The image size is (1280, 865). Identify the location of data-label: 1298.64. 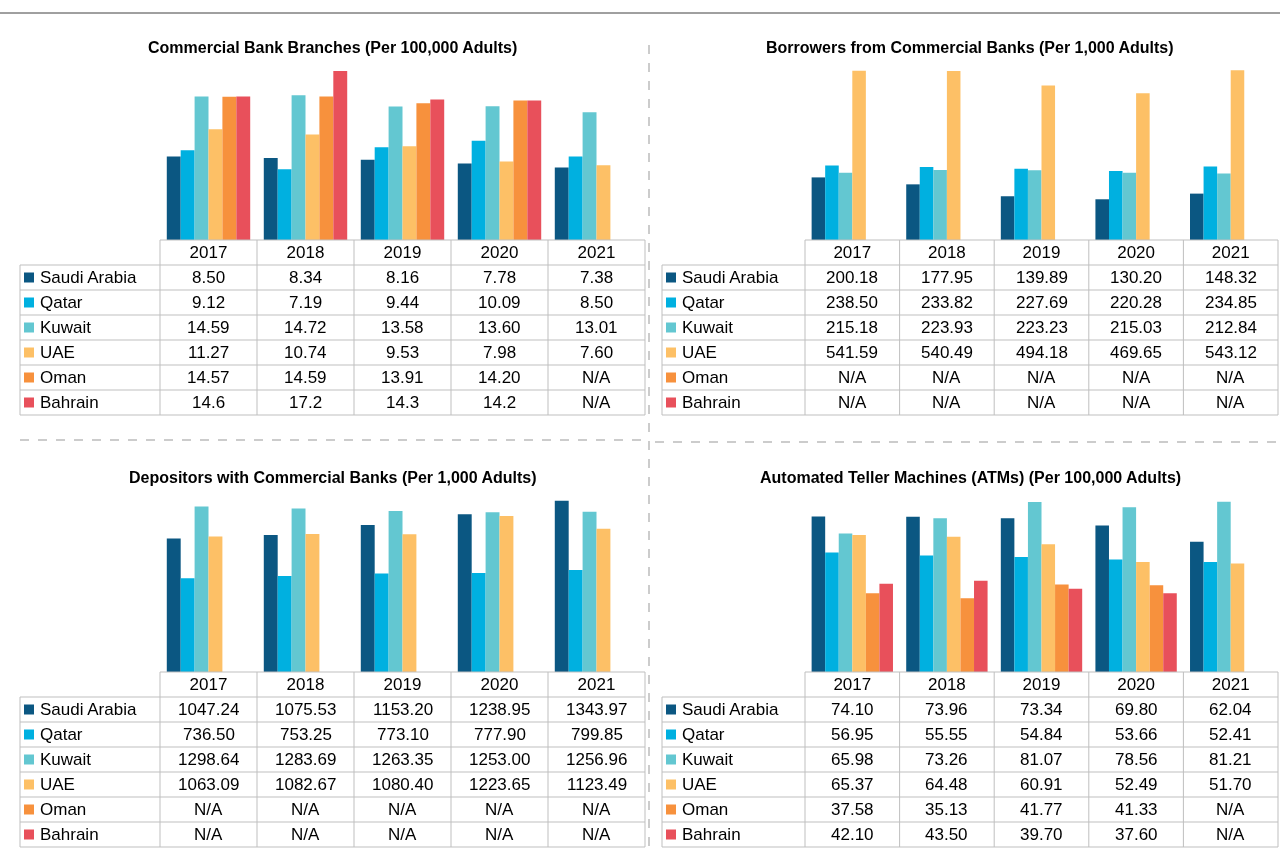
(209, 759).